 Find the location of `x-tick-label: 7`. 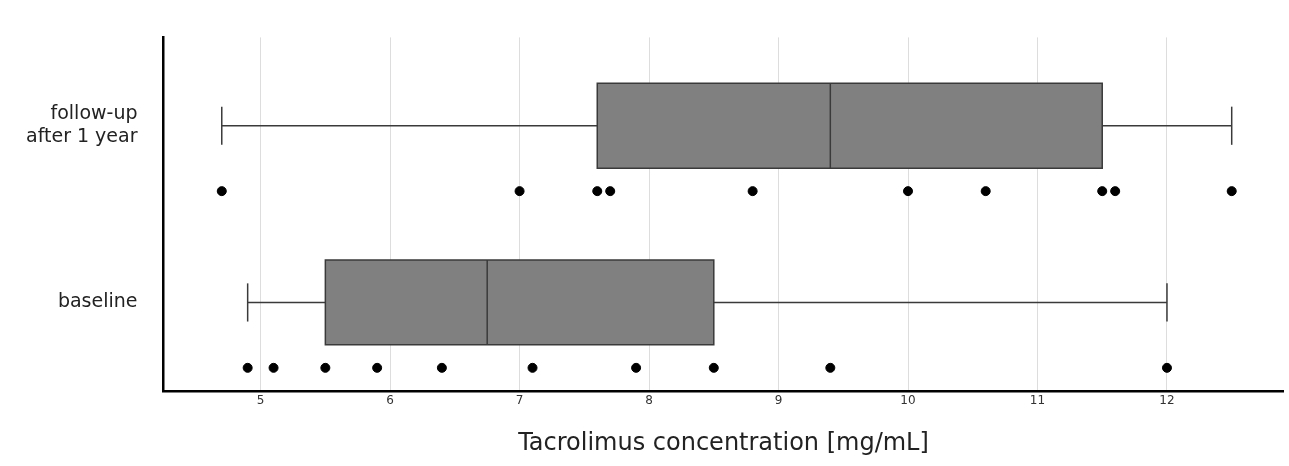

x-tick-label: 7 is located at coordinates (519, 400).